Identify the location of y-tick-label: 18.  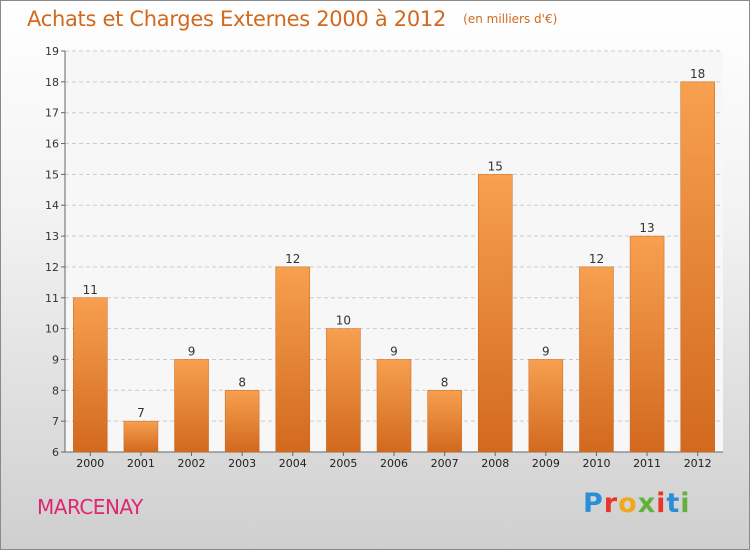
(52, 82).